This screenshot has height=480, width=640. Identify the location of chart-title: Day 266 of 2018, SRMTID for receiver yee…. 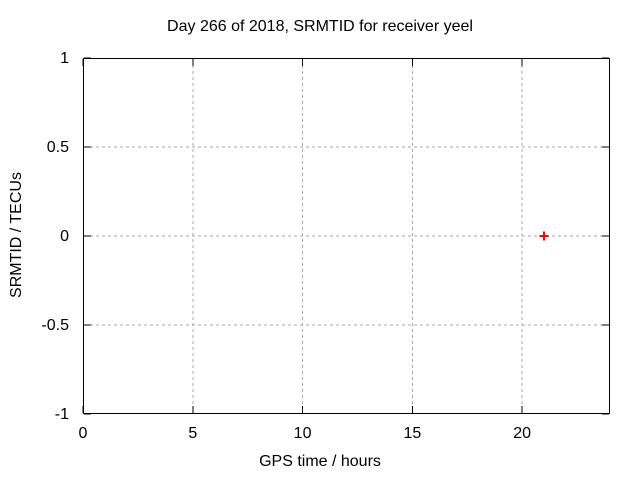
(320, 26).